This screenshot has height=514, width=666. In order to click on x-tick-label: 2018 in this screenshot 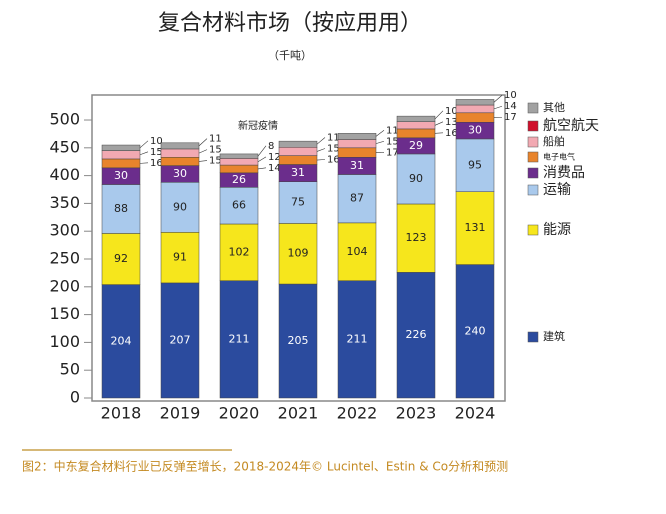, I will do `click(121, 413)`.